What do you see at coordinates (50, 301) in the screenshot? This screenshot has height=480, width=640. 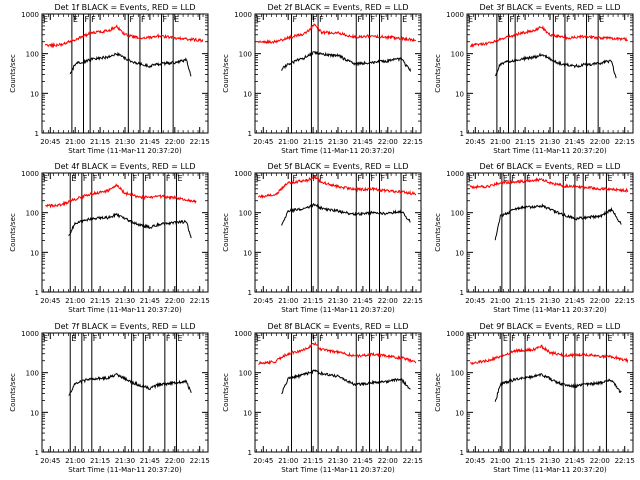 I see `x-tick-label: 20:45` at bounding box center [50, 301].